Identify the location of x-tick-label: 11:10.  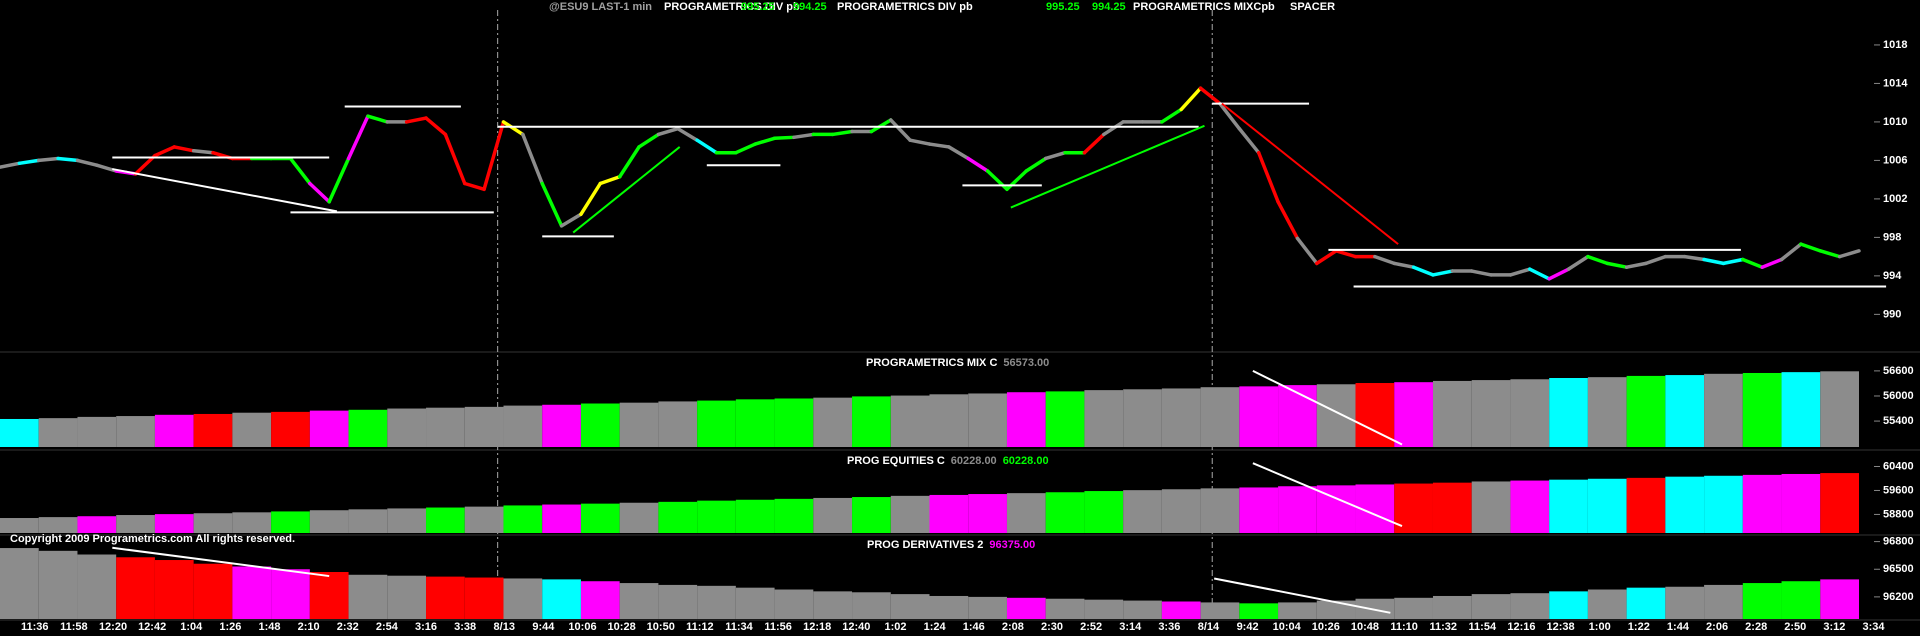
(1404, 627).